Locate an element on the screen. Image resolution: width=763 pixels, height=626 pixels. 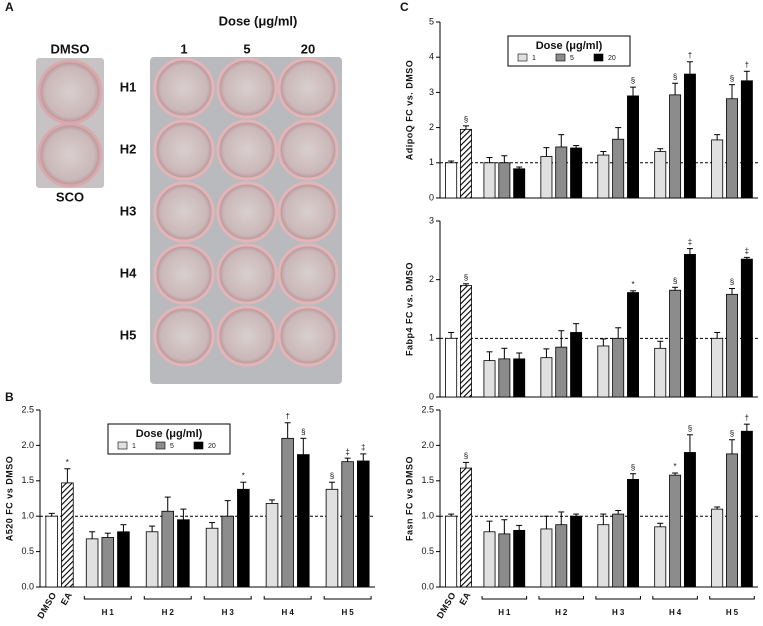
row-label: H5 is located at coordinates (128, 334).